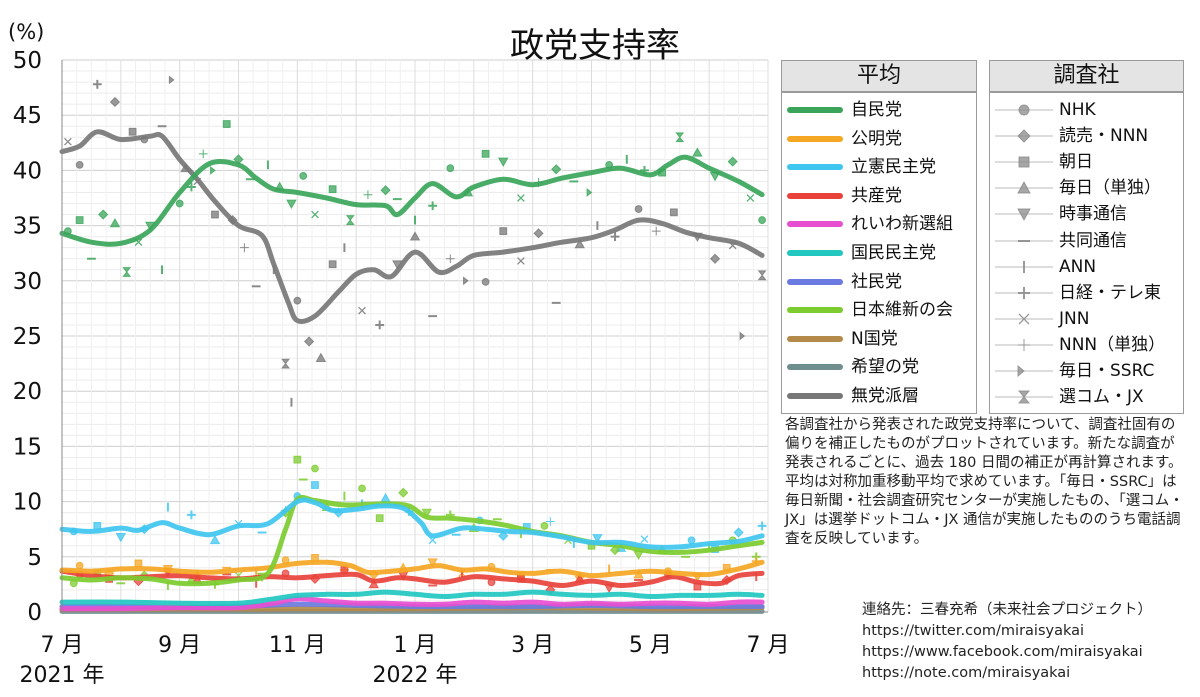  What do you see at coordinates (874, 338) in the screenshot?
I see `legend-label: N国党` at bounding box center [874, 338].